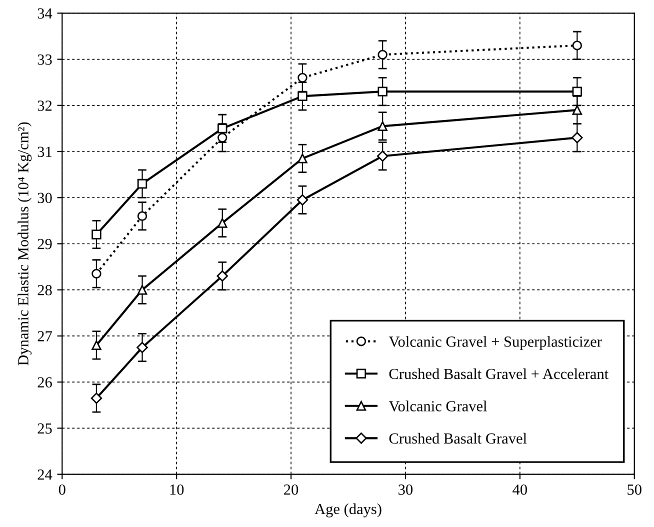 The height and width of the screenshot is (527, 654). I want to click on x-tick-label: 0, so click(62, 489).